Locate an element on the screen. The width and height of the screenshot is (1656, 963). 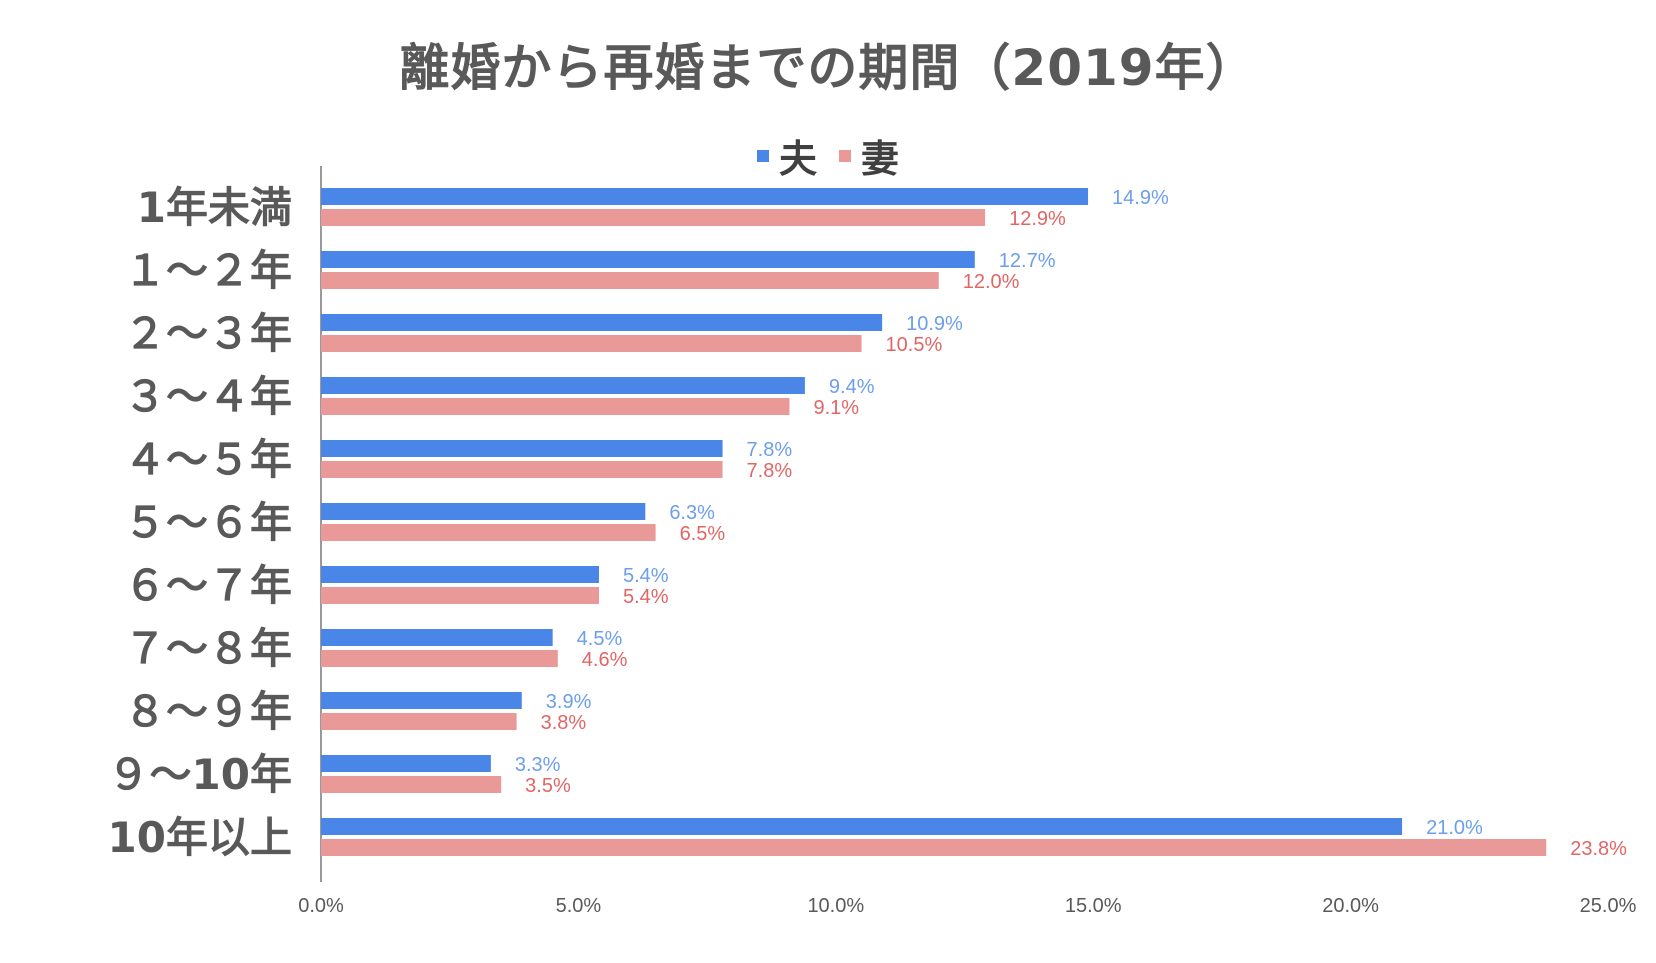
data-label-wife: 9.1% is located at coordinates (836, 408).